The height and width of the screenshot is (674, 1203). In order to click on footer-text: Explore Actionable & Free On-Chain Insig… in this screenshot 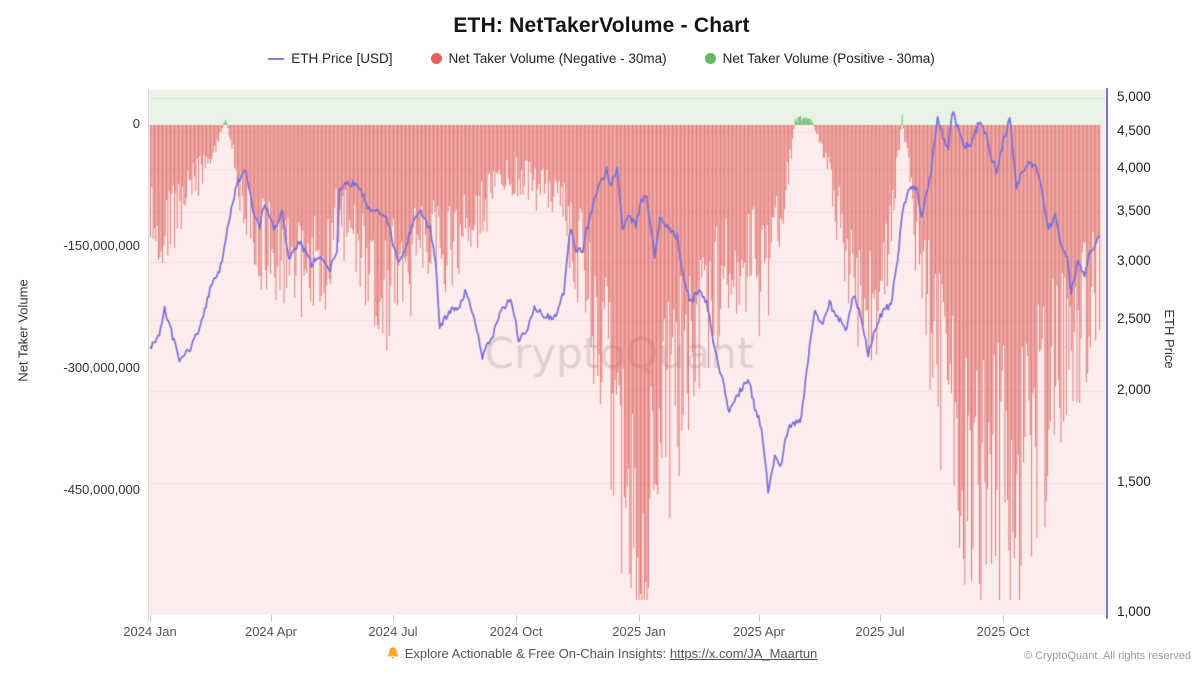, I will do `click(537, 653)`.